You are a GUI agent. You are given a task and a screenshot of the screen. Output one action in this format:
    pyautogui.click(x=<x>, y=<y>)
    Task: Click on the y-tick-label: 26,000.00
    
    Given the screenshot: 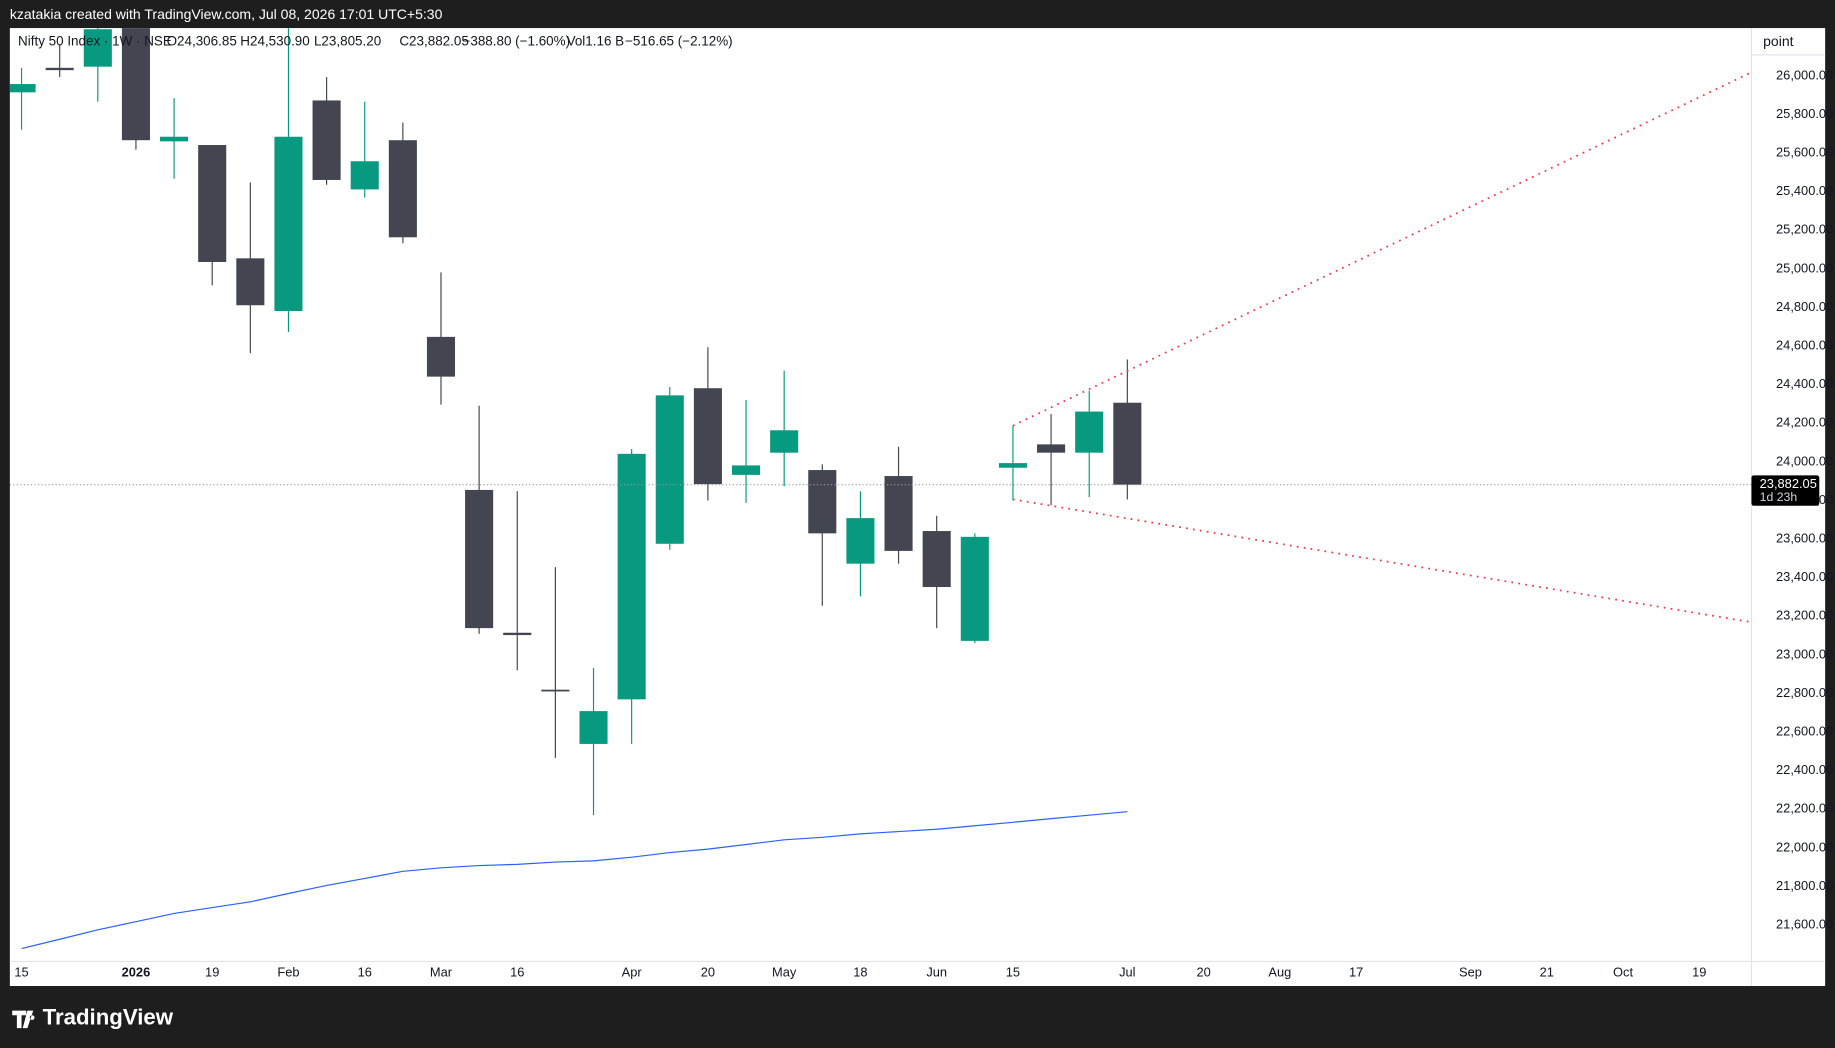 What is the action you would take?
    pyautogui.click(x=1804, y=74)
    